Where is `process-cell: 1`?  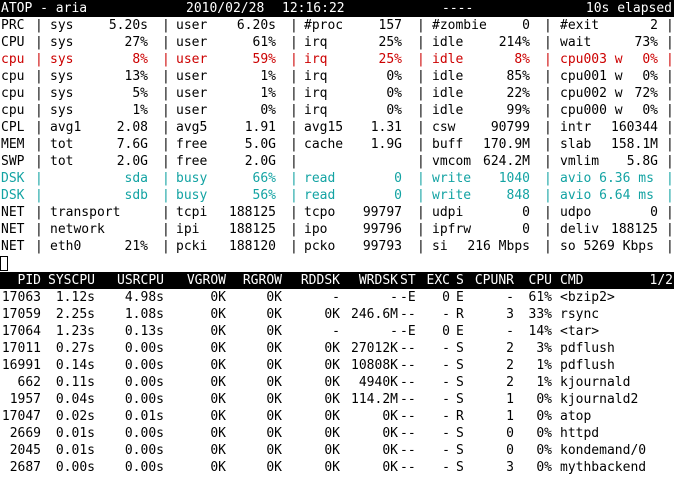
process-cell: 1 is located at coordinates (510, 399).